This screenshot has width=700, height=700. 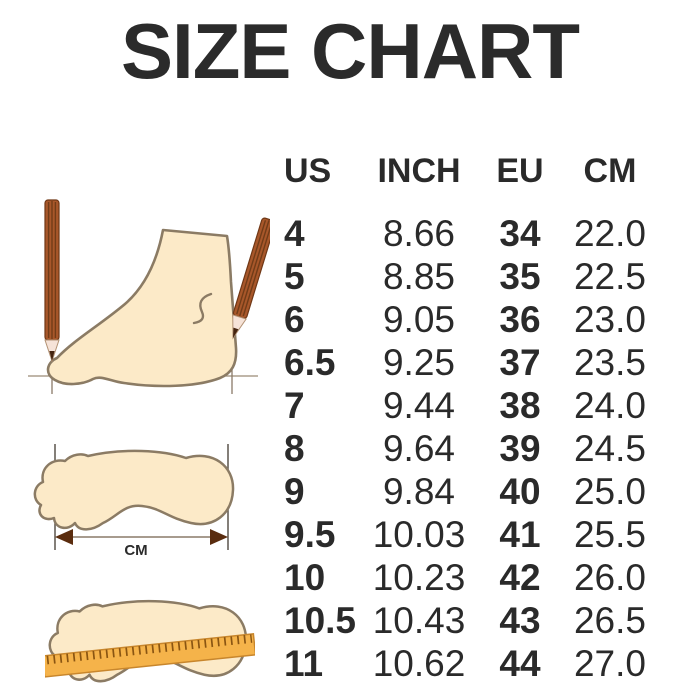 I want to click on size-table-header: US INCH EU CM, so click(x=471, y=171).